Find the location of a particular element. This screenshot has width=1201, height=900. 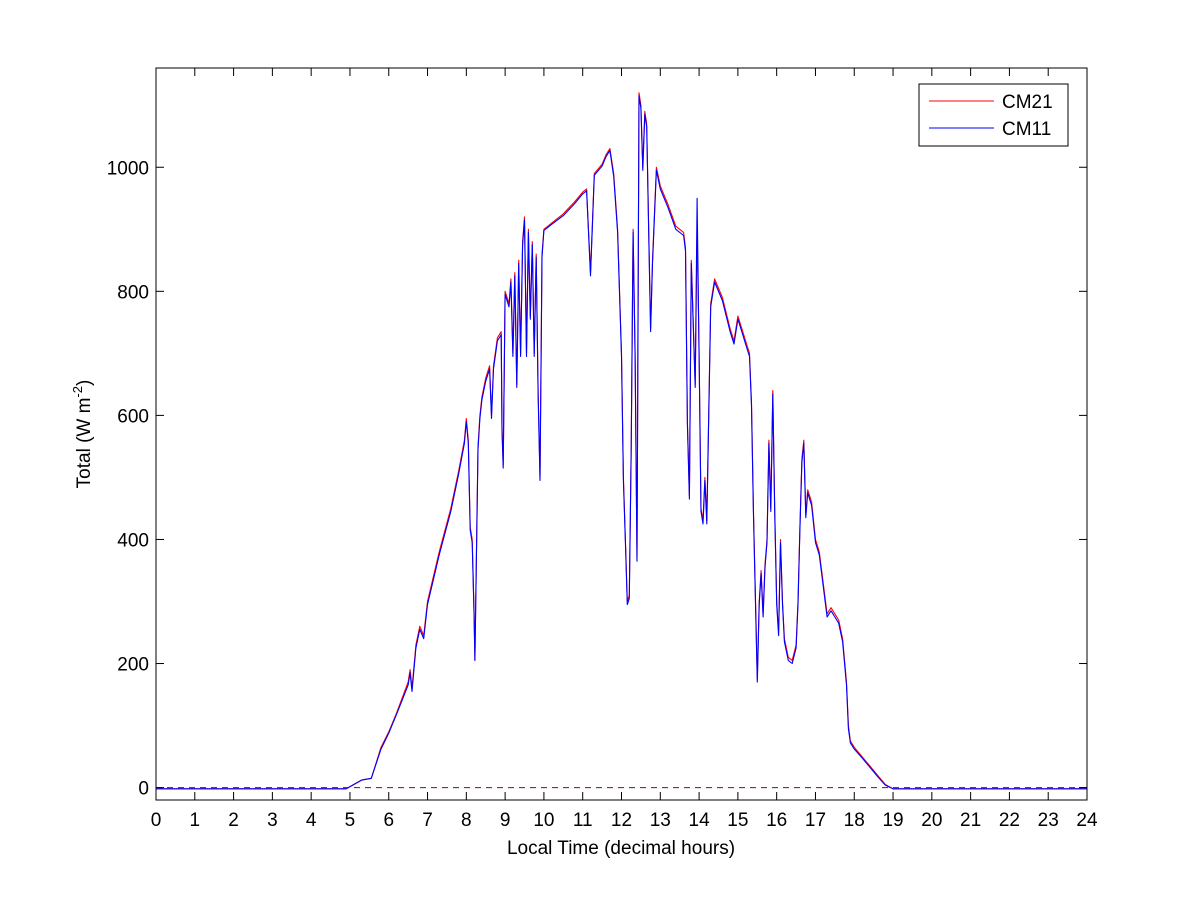

x-tick-label: 24 is located at coordinates (1087, 820).